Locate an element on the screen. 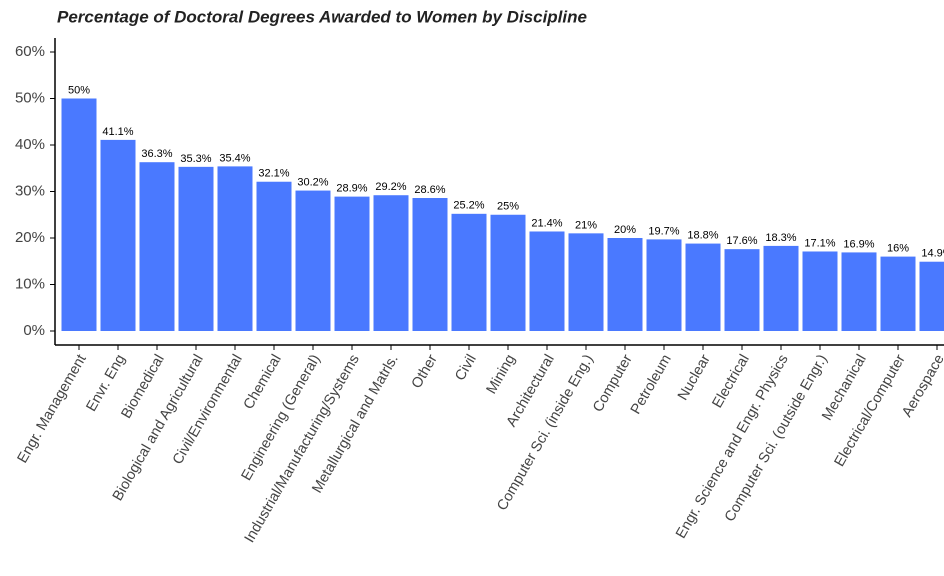 This screenshot has height=576, width=944. value-label: 36.3% is located at coordinates (156, 154).